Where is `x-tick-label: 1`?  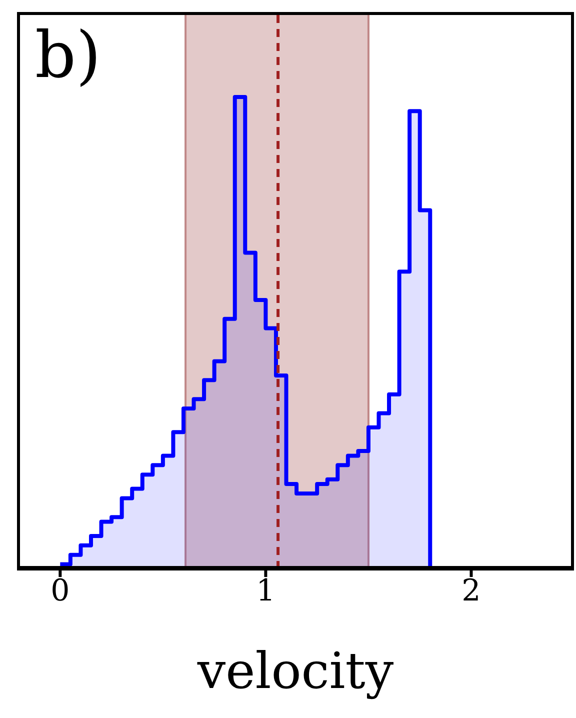
x-tick-label: 1 is located at coordinates (266, 590).